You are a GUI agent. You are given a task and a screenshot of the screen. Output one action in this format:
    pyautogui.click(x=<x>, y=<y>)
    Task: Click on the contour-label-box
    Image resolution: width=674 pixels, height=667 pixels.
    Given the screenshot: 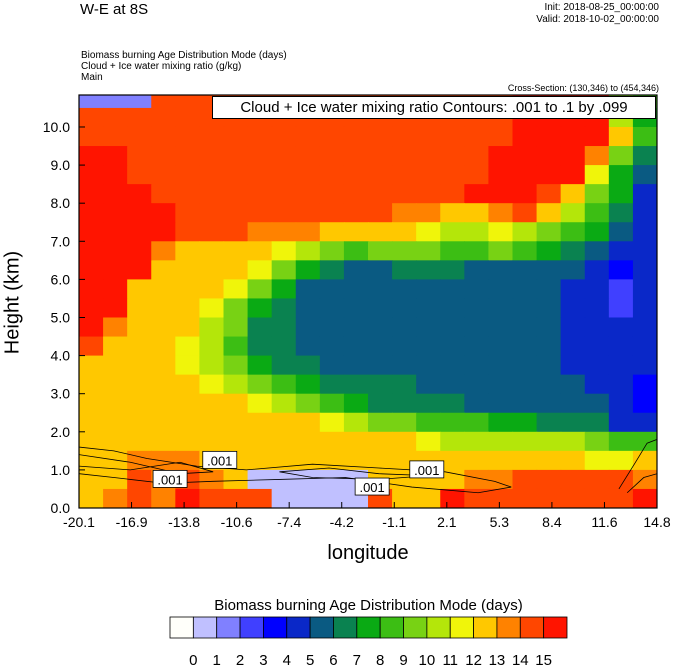 What is the action you would take?
    pyautogui.click(x=427, y=469)
    